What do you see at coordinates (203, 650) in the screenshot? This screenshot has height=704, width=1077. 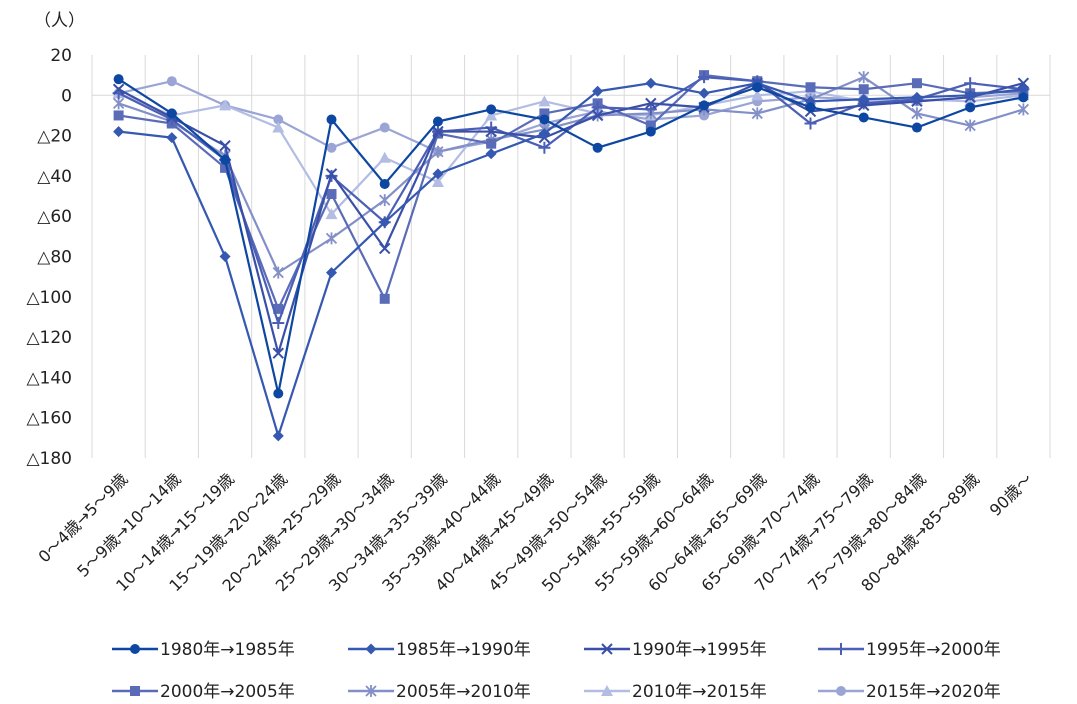 I see `legend-item: 1980年→1985年` at bounding box center [203, 650].